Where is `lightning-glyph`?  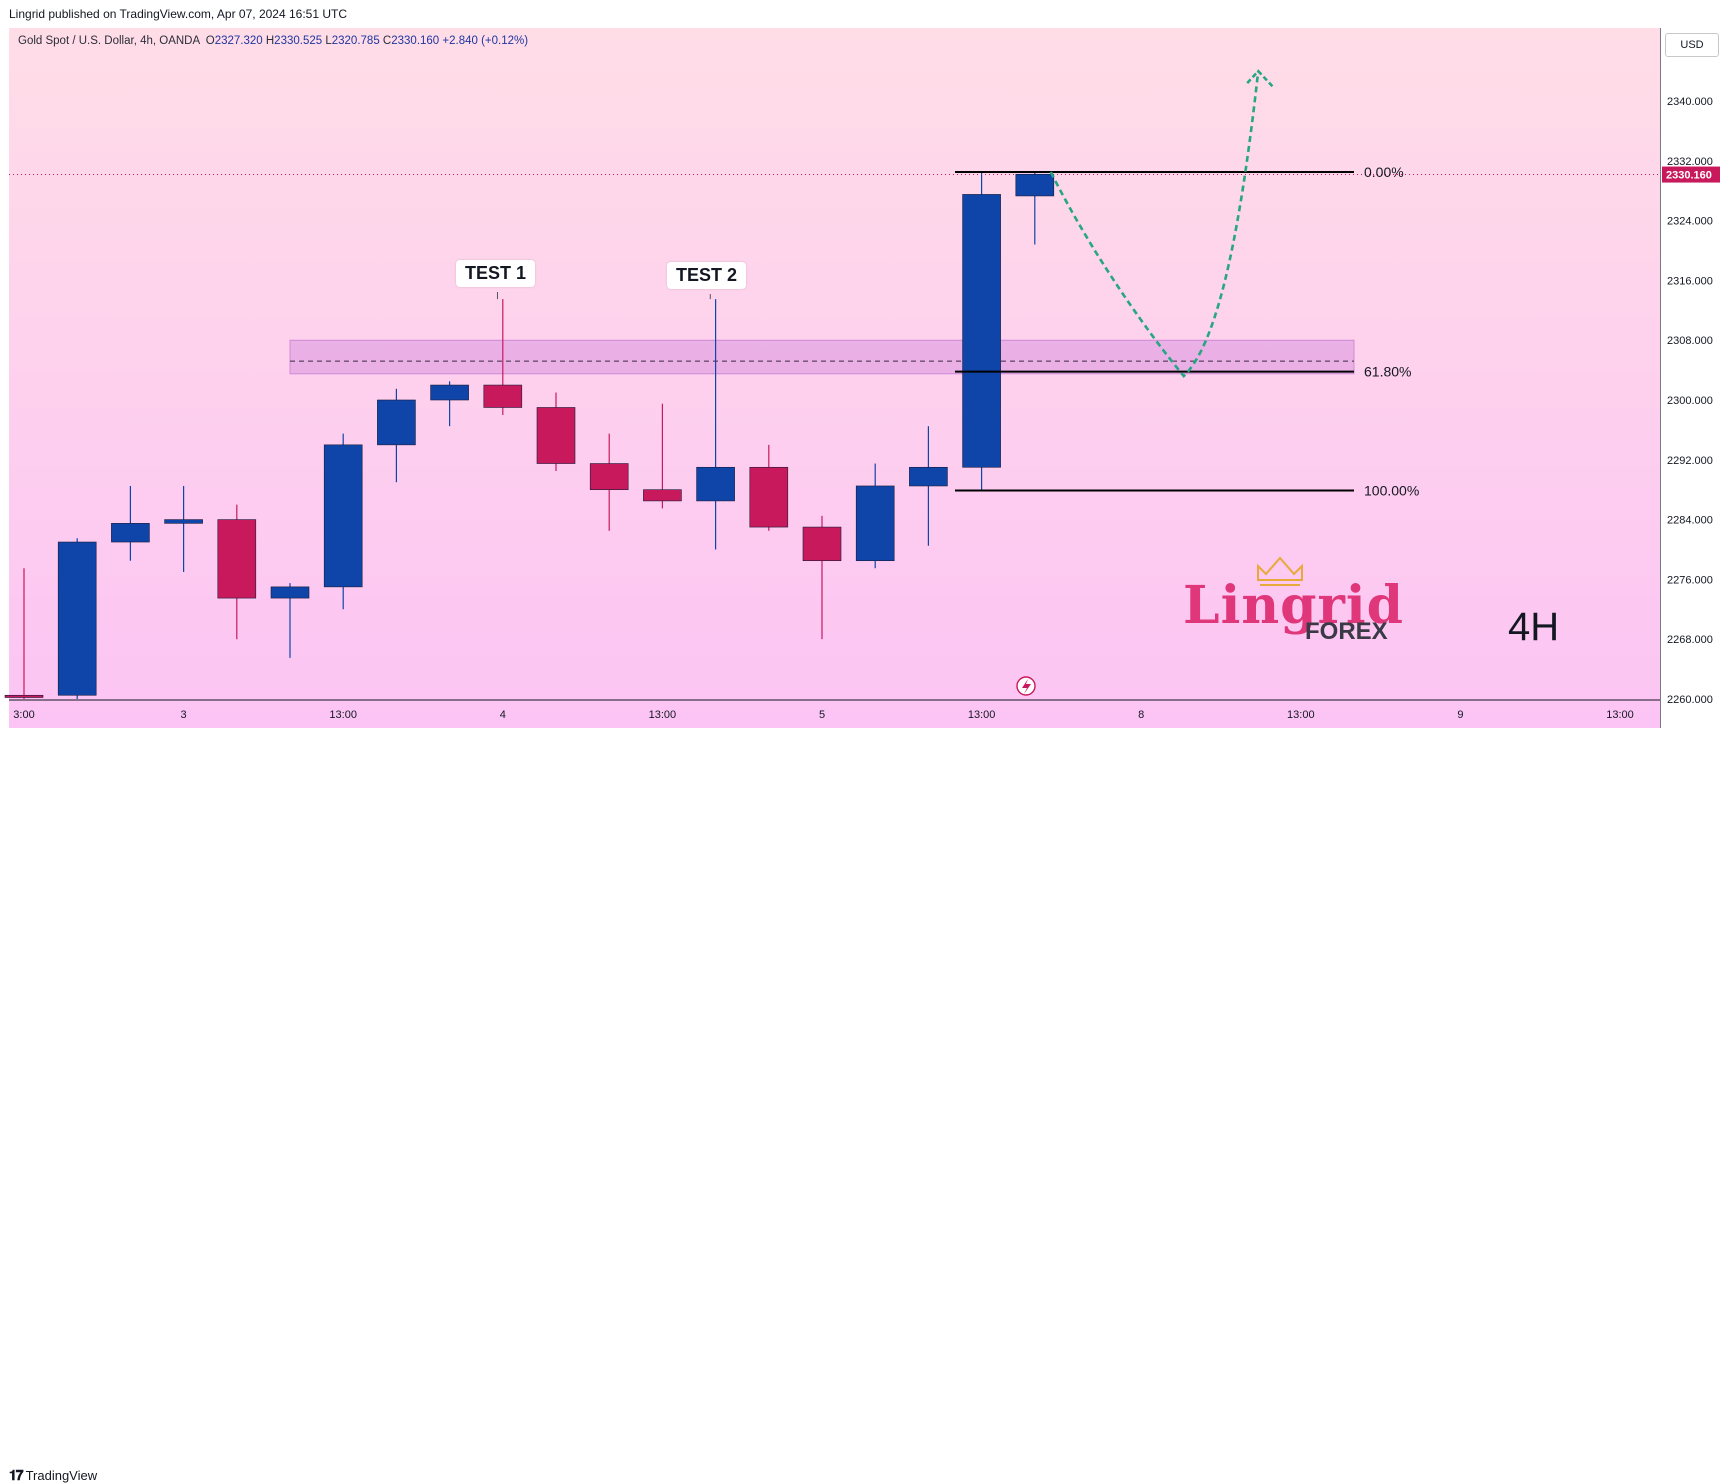 lightning-glyph is located at coordinates (1026, 686).